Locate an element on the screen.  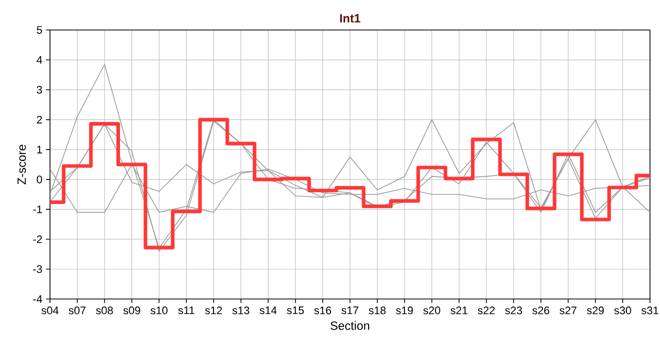
x-tick-label: s13 is located at coordinates (241, 310).